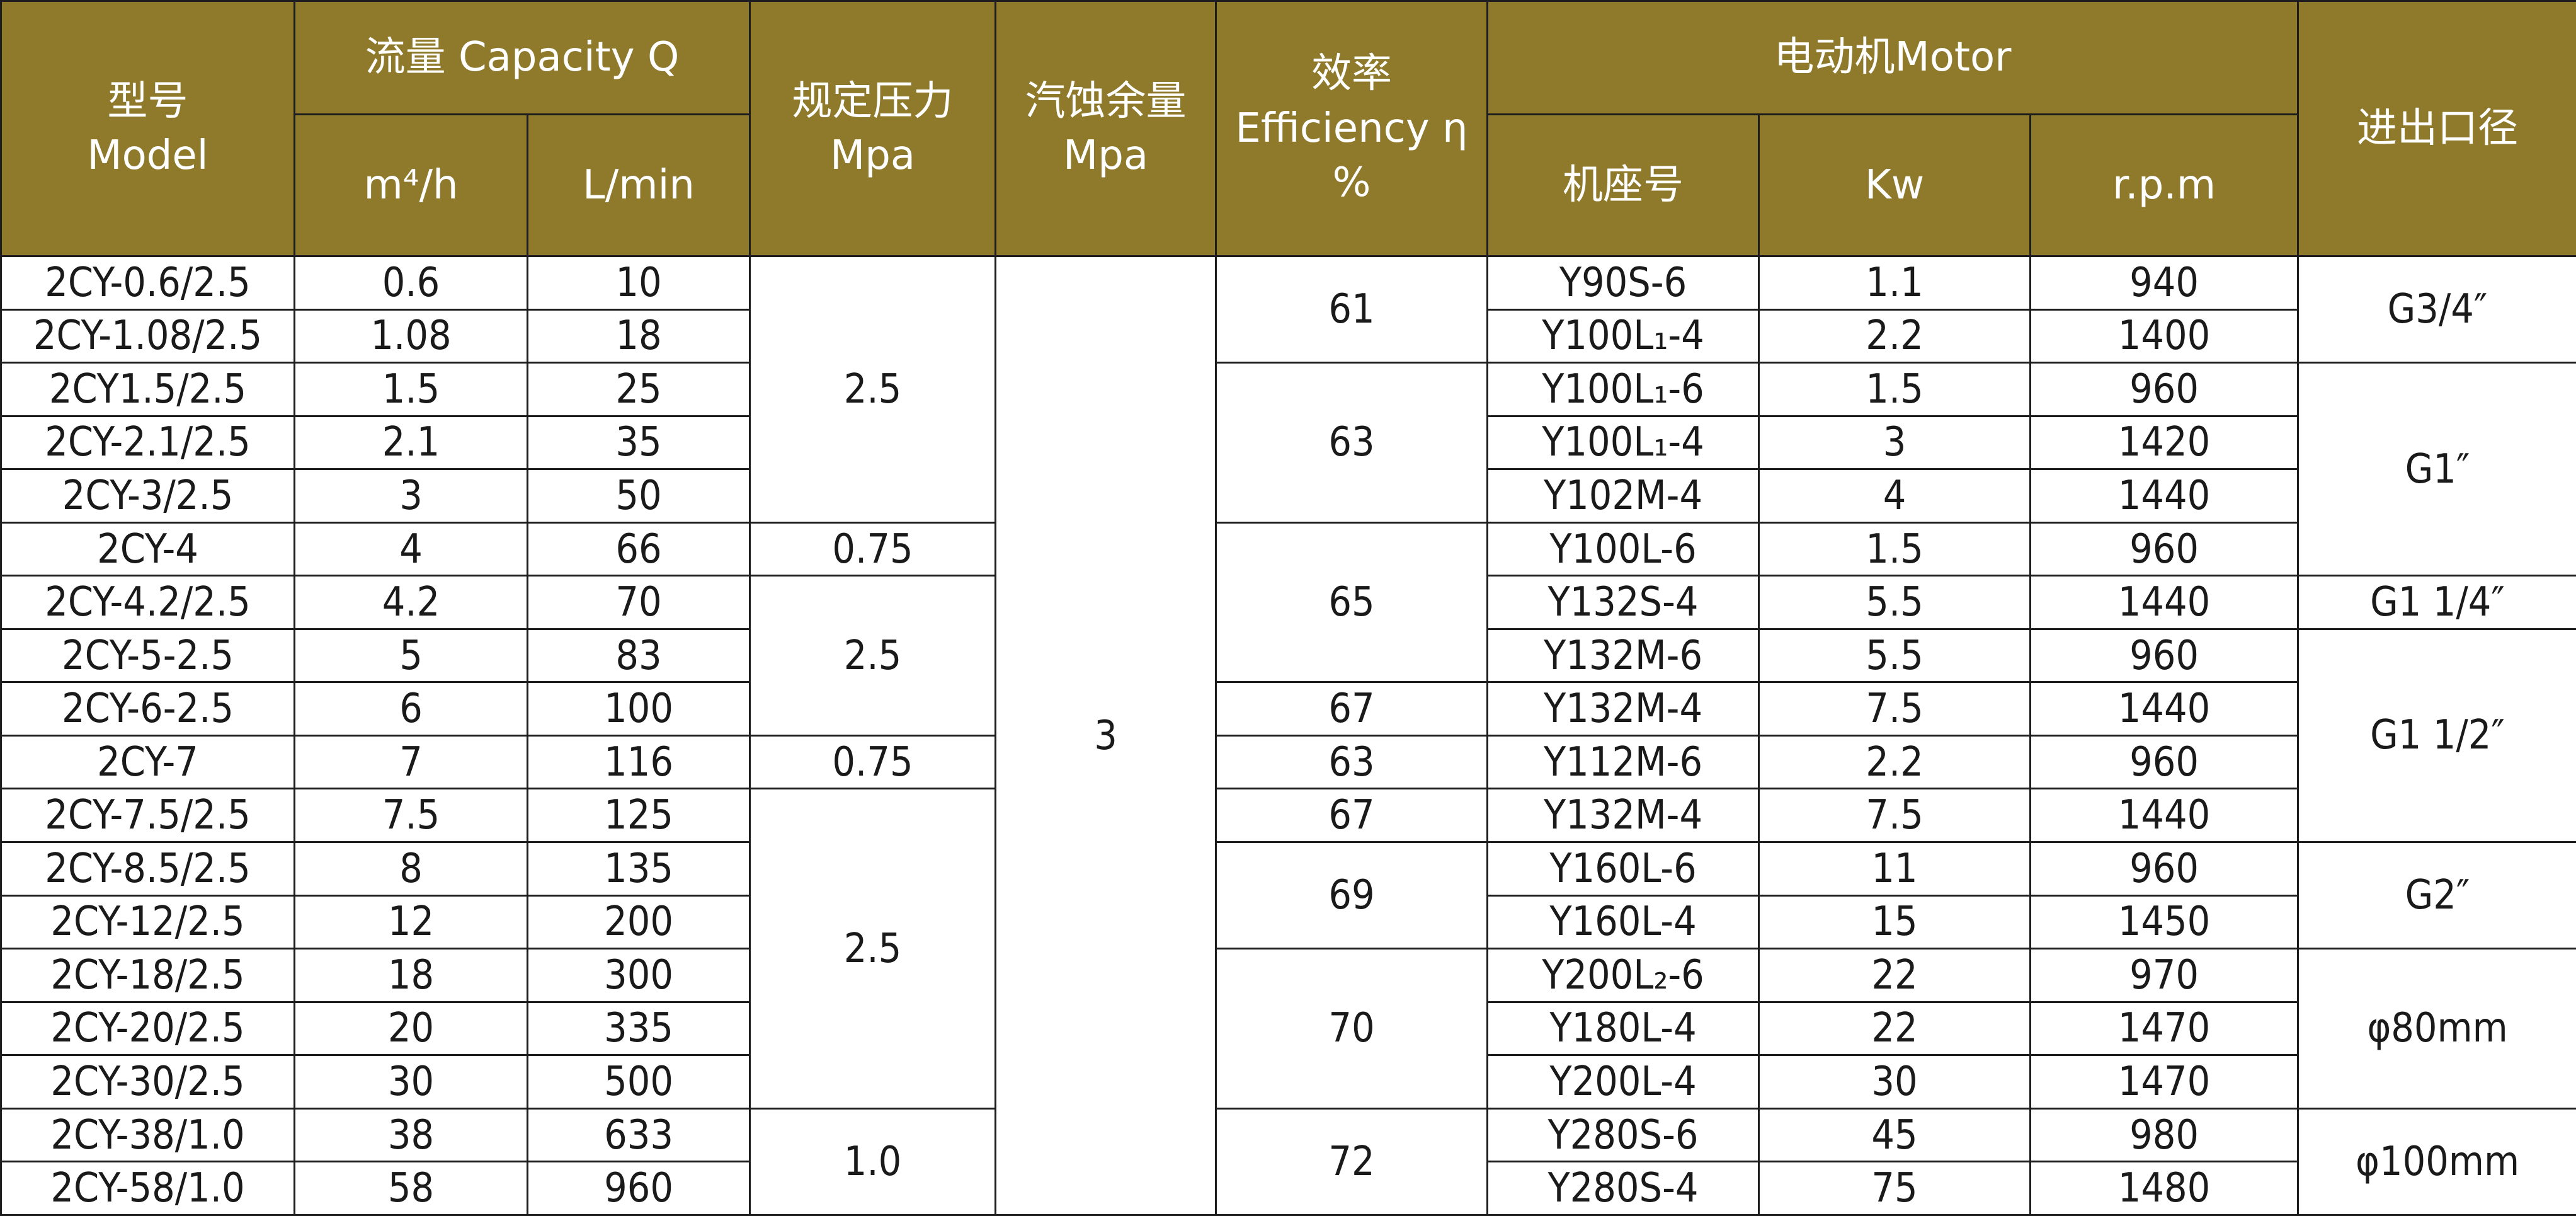 Image resolution: width=2576 pixels, height=1216 pixels. Describe the element at coordinates (2436, 128) in the screenshot. I see `header-port: 进出口径` at that location.